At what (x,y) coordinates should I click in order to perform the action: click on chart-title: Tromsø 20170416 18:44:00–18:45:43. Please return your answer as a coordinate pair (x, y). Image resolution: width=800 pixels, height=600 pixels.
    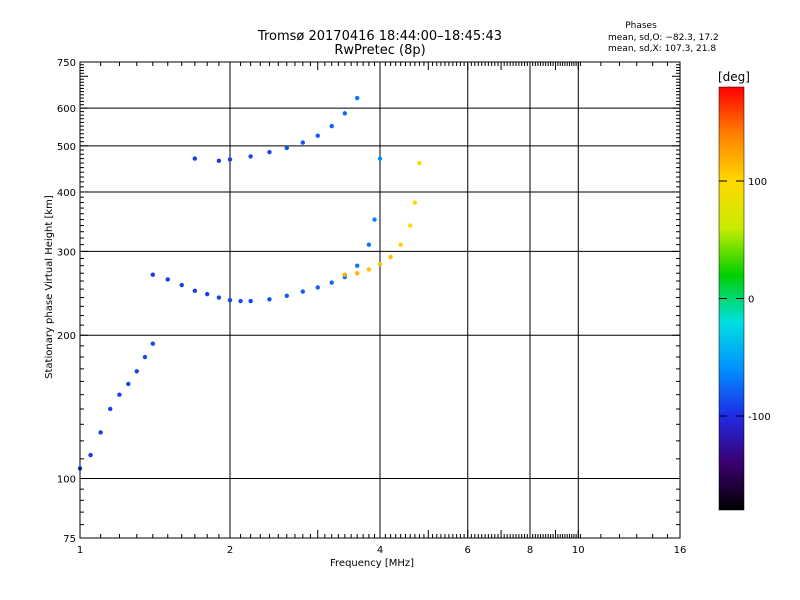
    Looking at the image, I should click on (380, 36).